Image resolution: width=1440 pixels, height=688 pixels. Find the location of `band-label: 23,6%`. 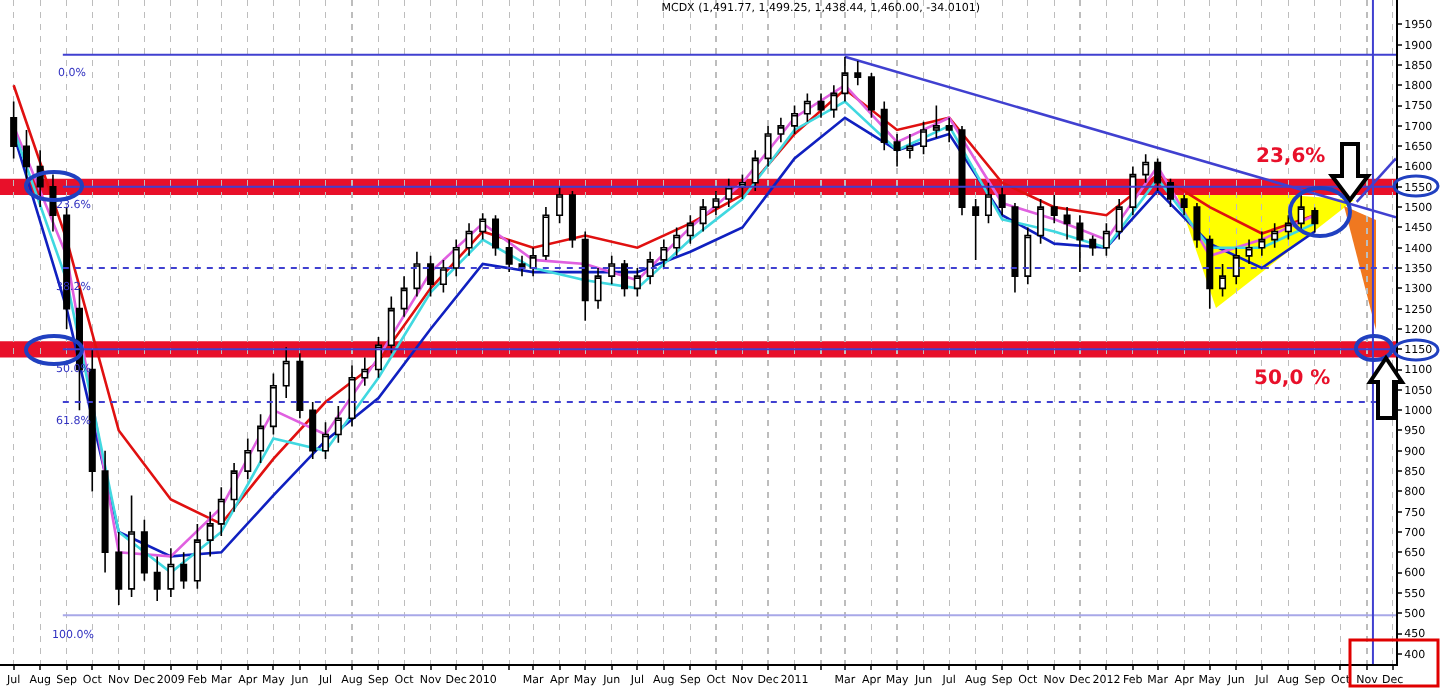

band-label: 23,6% is located at coordinates (1291, 157).